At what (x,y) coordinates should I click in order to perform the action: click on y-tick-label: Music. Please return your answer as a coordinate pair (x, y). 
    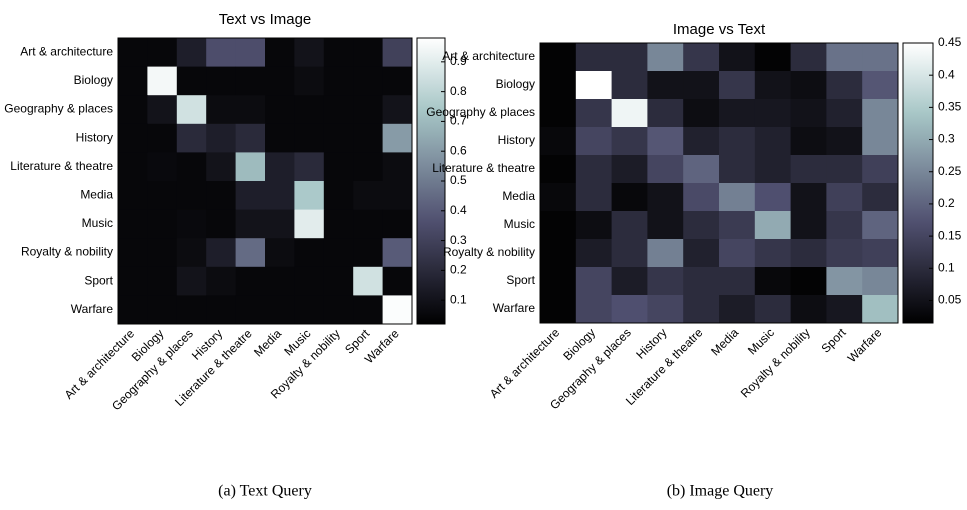
    Looking at the image, I should click on (97, 223).